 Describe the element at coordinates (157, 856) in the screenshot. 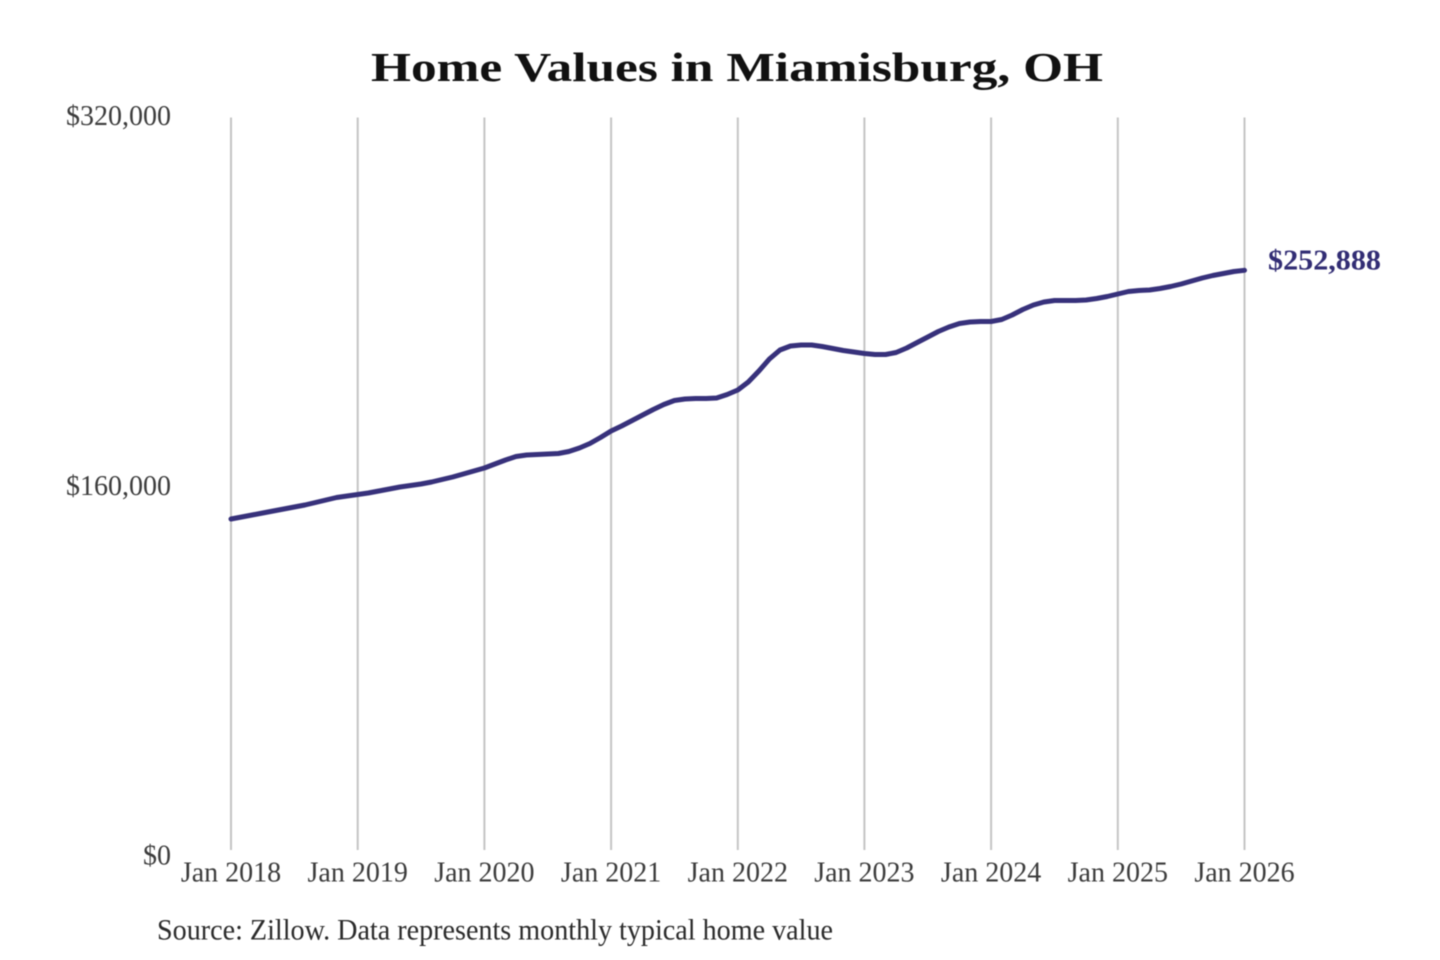

I see `svg-text: $0` at that location.